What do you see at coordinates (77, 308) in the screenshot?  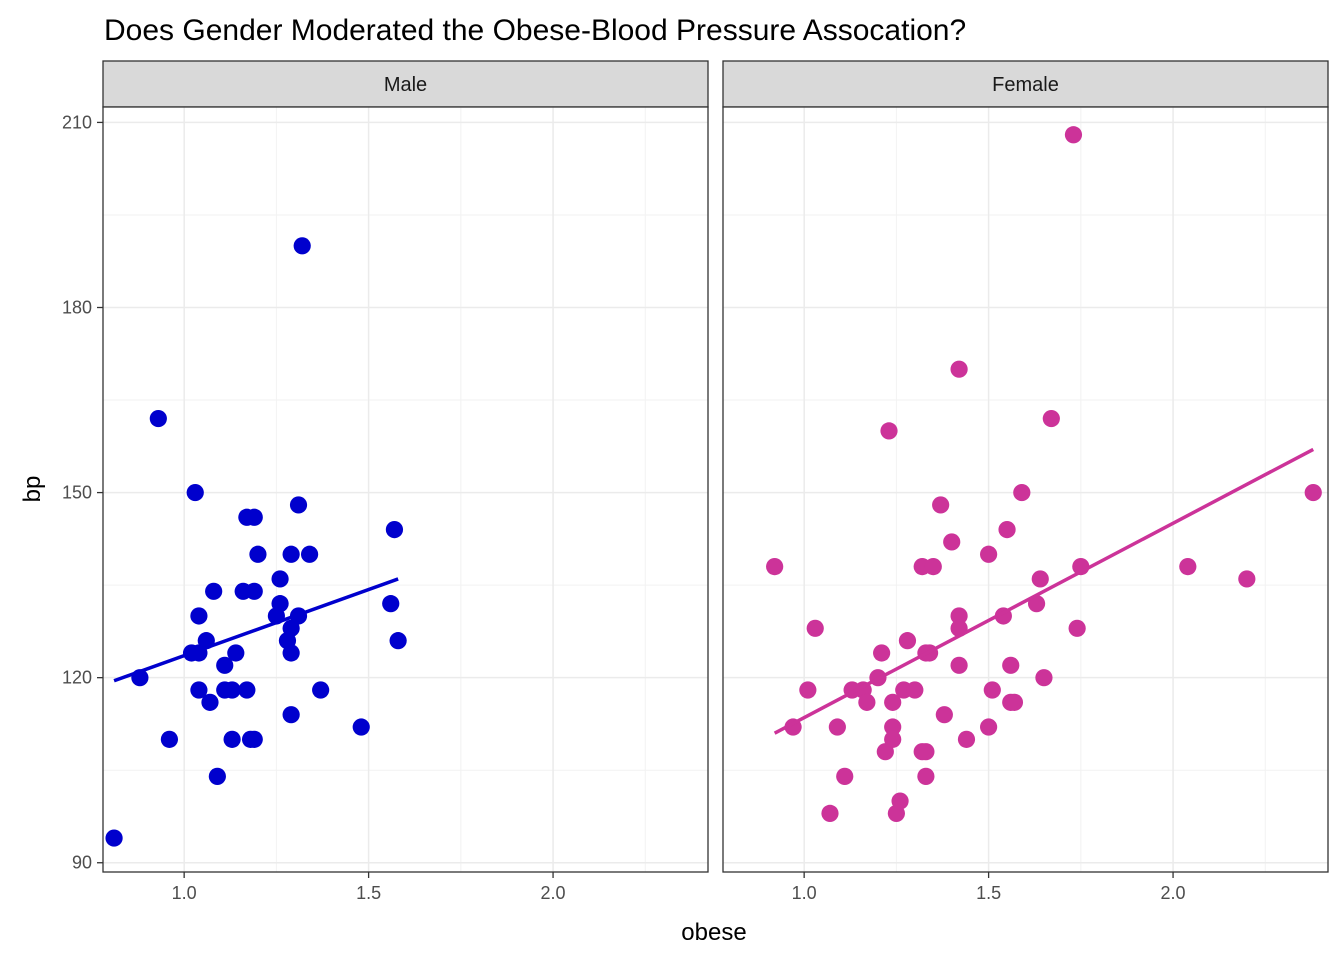 I see `y-tick-label: 180` at bounding box center [77, 308].